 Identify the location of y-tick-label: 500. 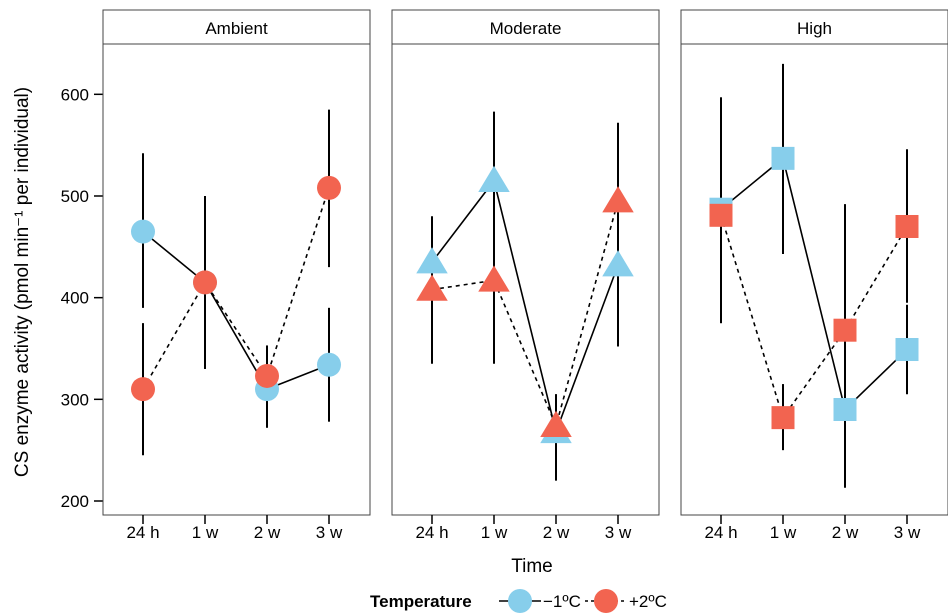
(75, 196).